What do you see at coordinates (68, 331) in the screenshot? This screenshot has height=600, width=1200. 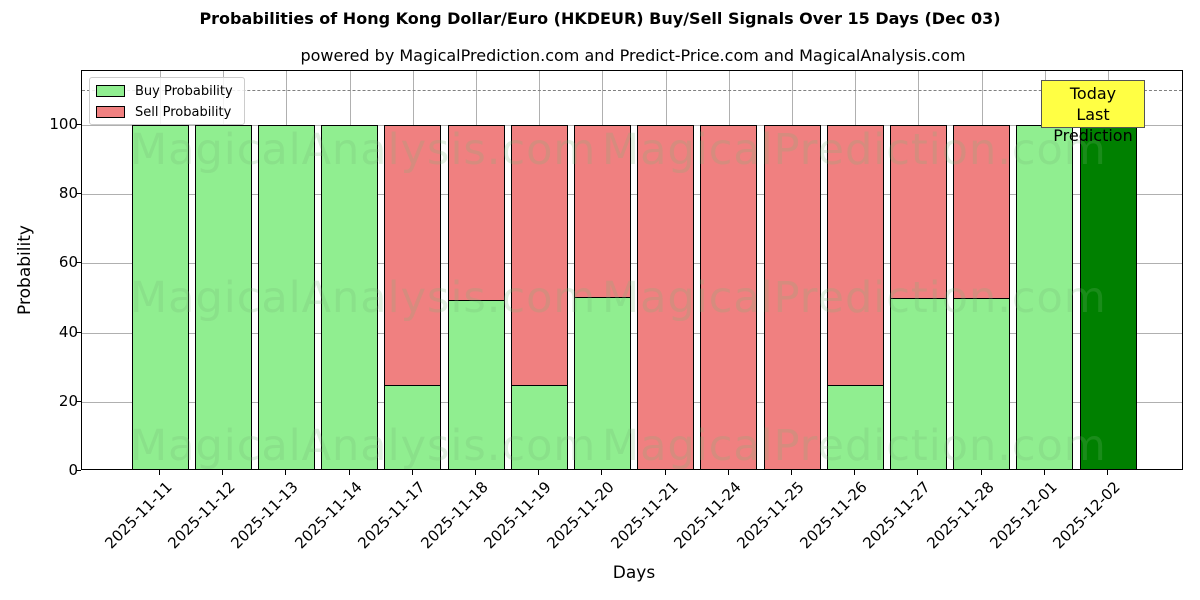 I see `y-tick-label: 40` at bounding box center [68, 331].